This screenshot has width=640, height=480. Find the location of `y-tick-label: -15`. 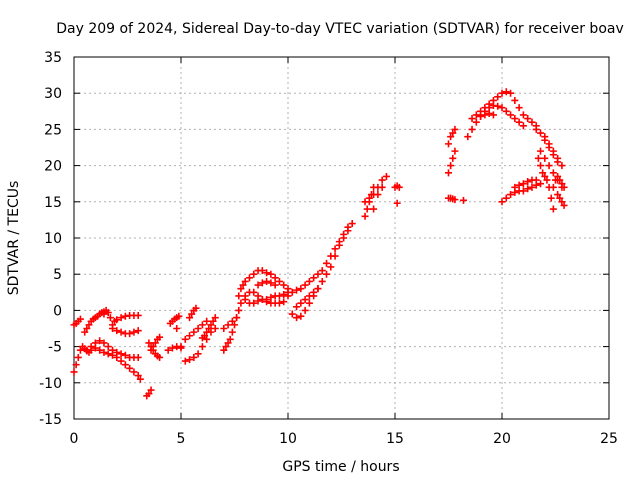

y-tick-label: -15 is located at coordinates (50, 420).